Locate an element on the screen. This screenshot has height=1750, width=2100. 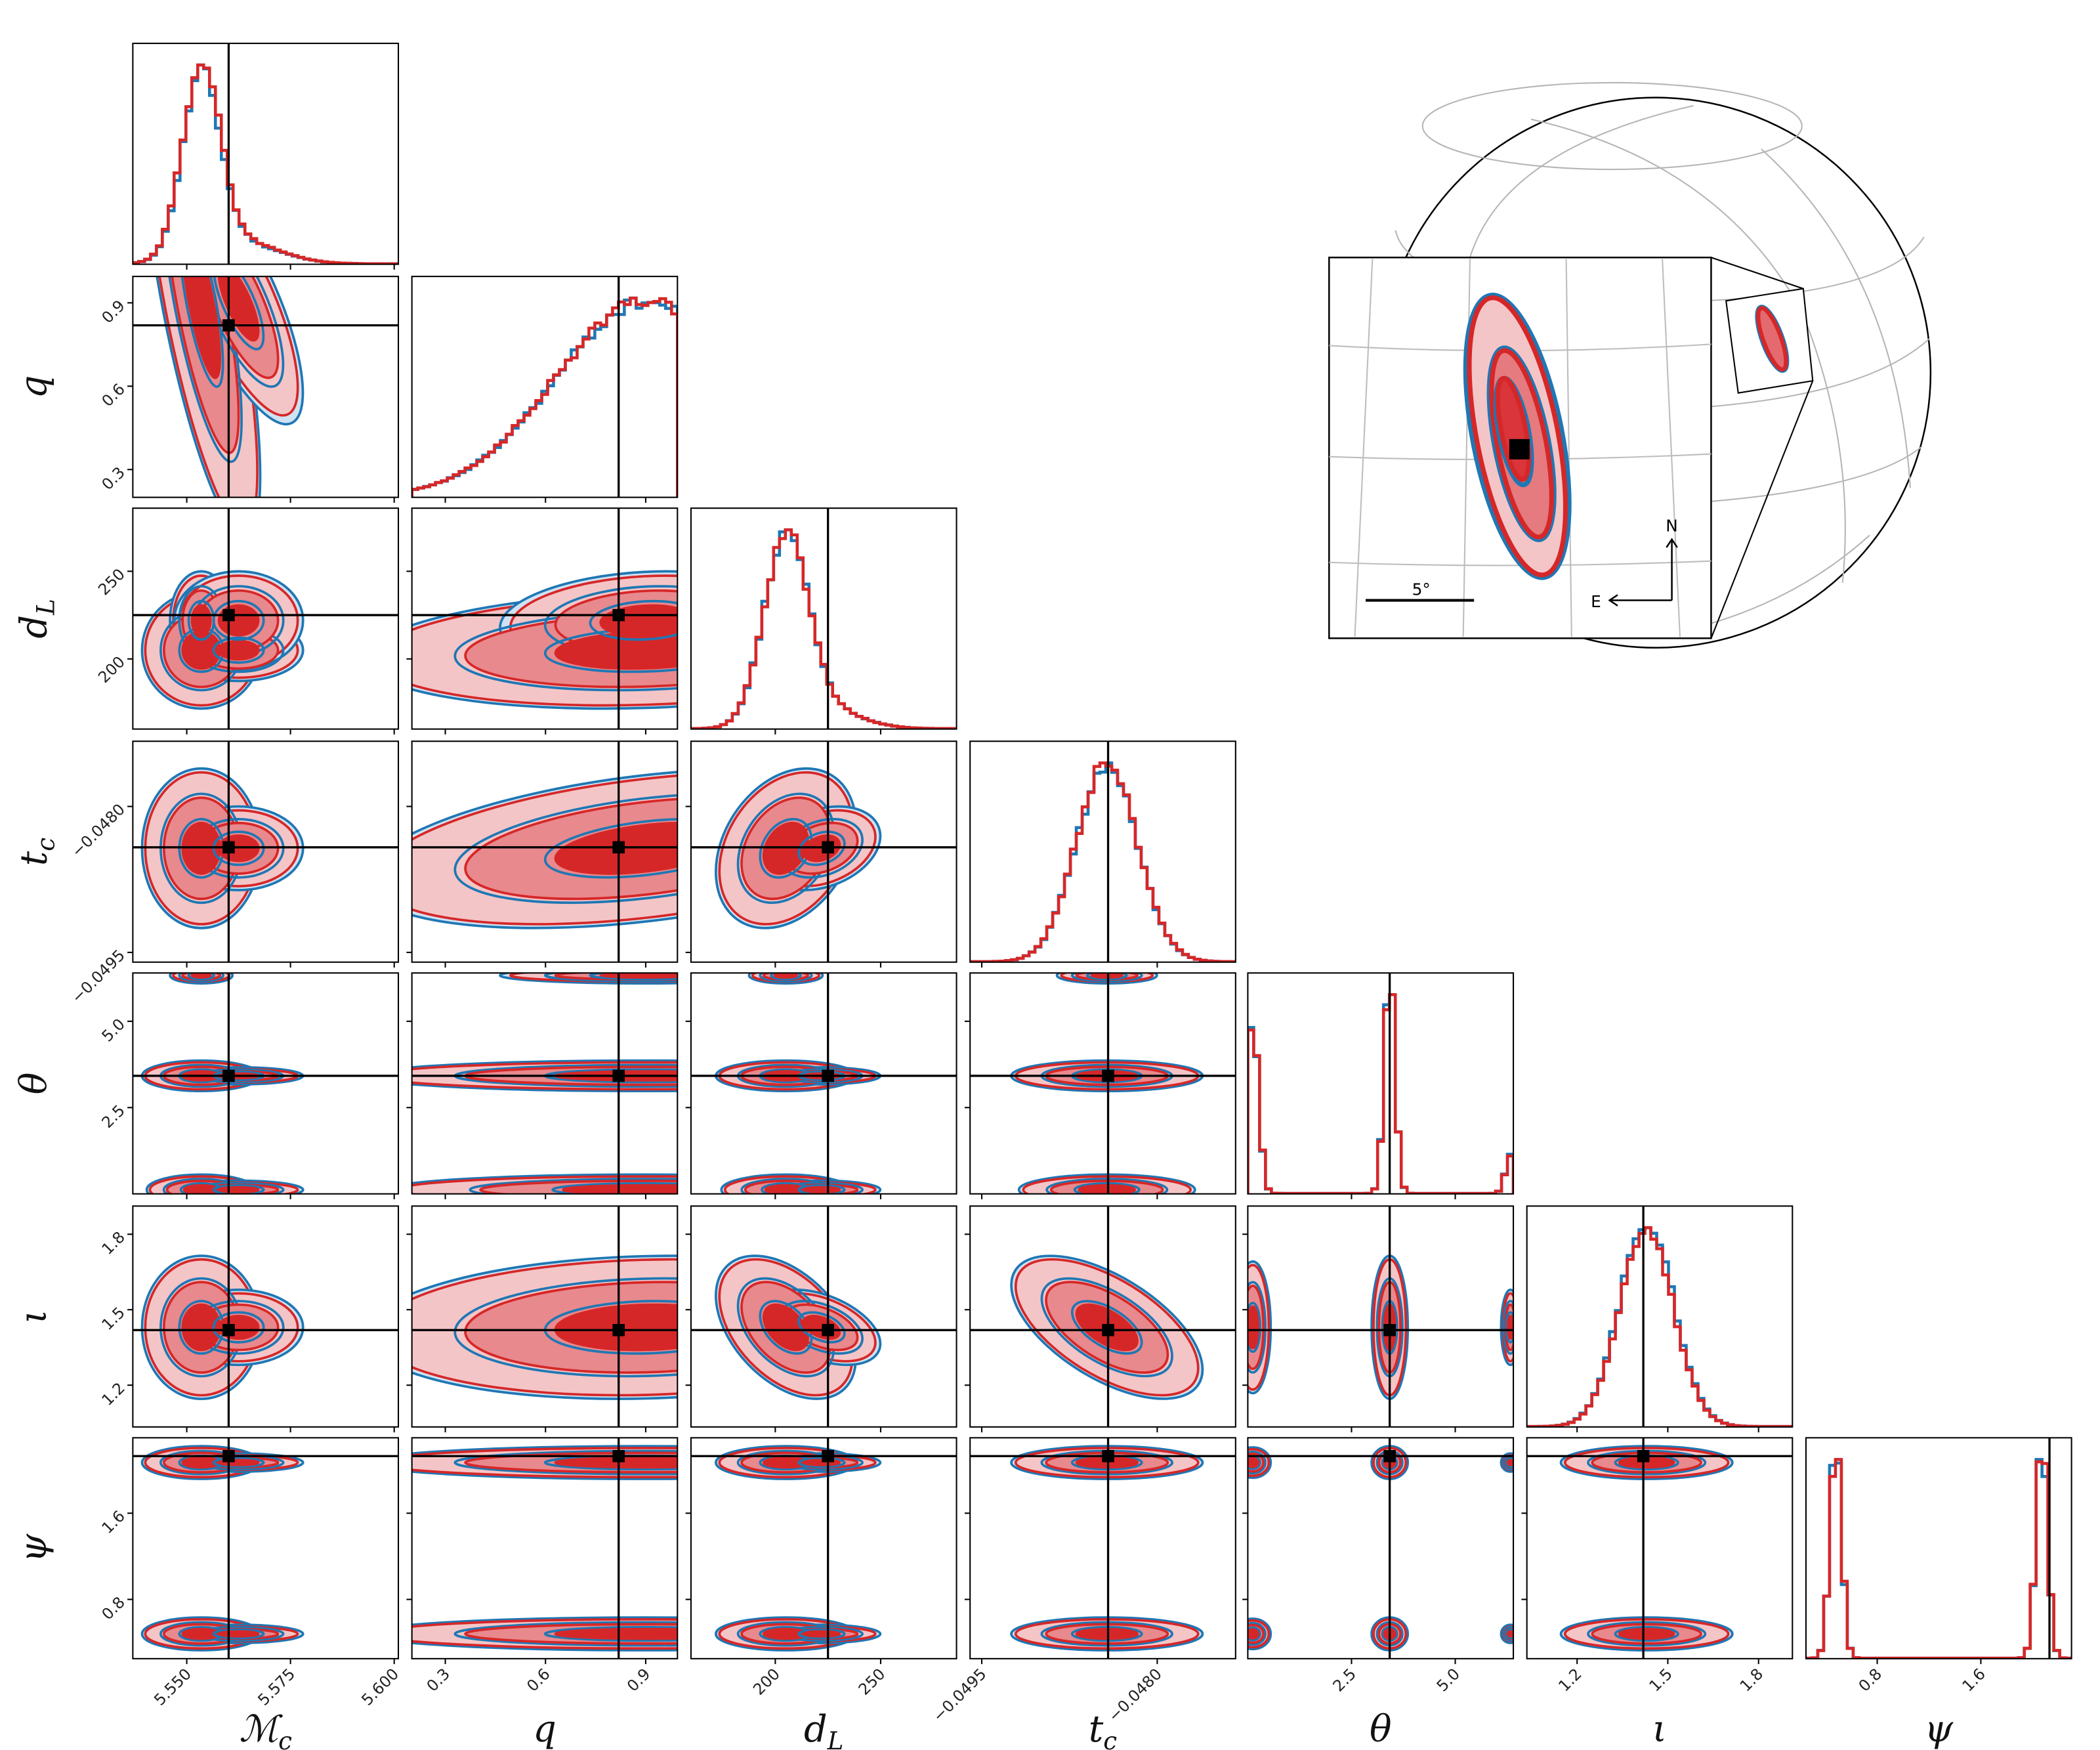
marginal-histogram-Mc-series-a is located at coordinates (266, 164).